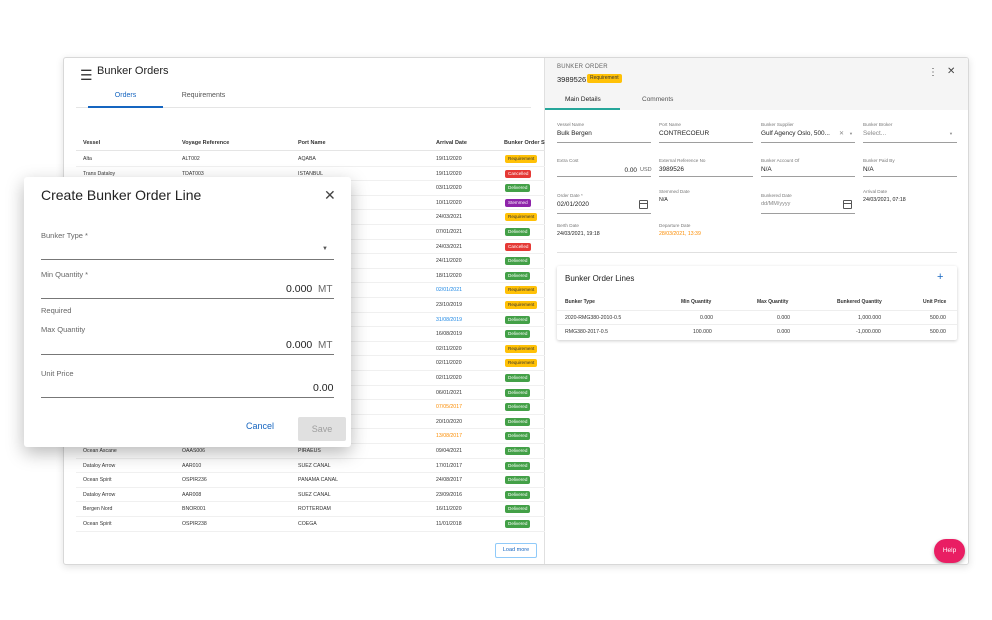 The image size is (992, 620). I want to click on cell-arrival-date: 17/01/2017, so click(449, 465).